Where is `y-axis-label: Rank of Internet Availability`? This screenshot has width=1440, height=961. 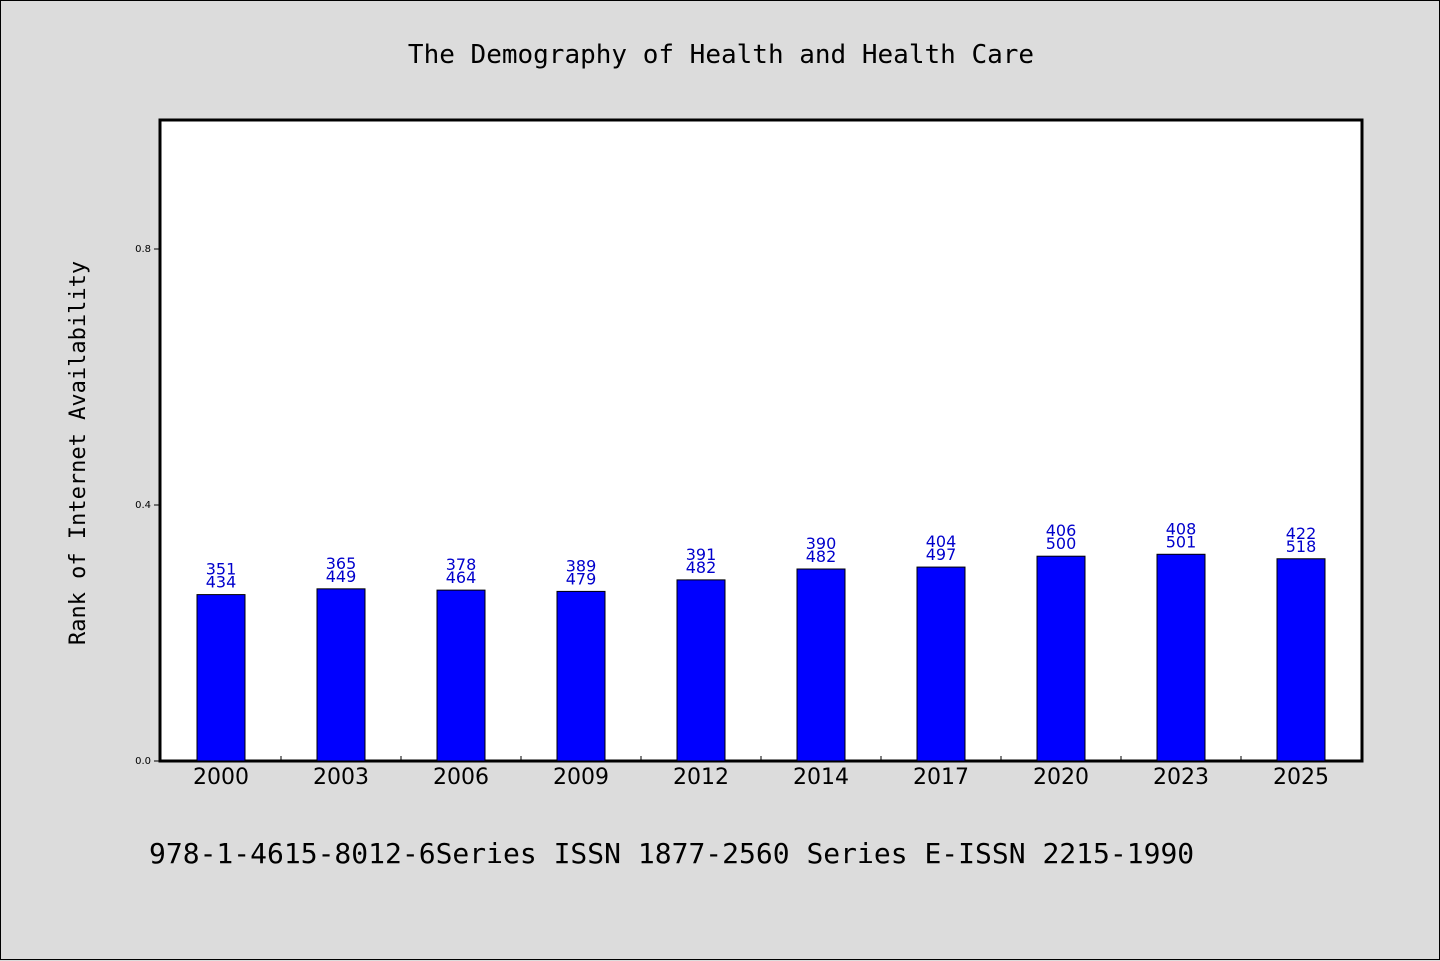 y-axis-label: Rank of Internet Availability is located at coordinates (78, 453).